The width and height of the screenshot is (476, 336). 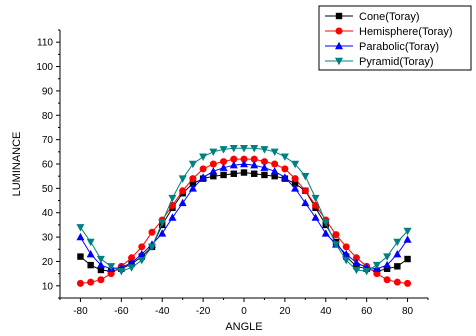 What do you see at coordinates (396, 62) in the screenshot?
I see `legend-label: Pyramid(Toray)` at bounding box center [396, 62].